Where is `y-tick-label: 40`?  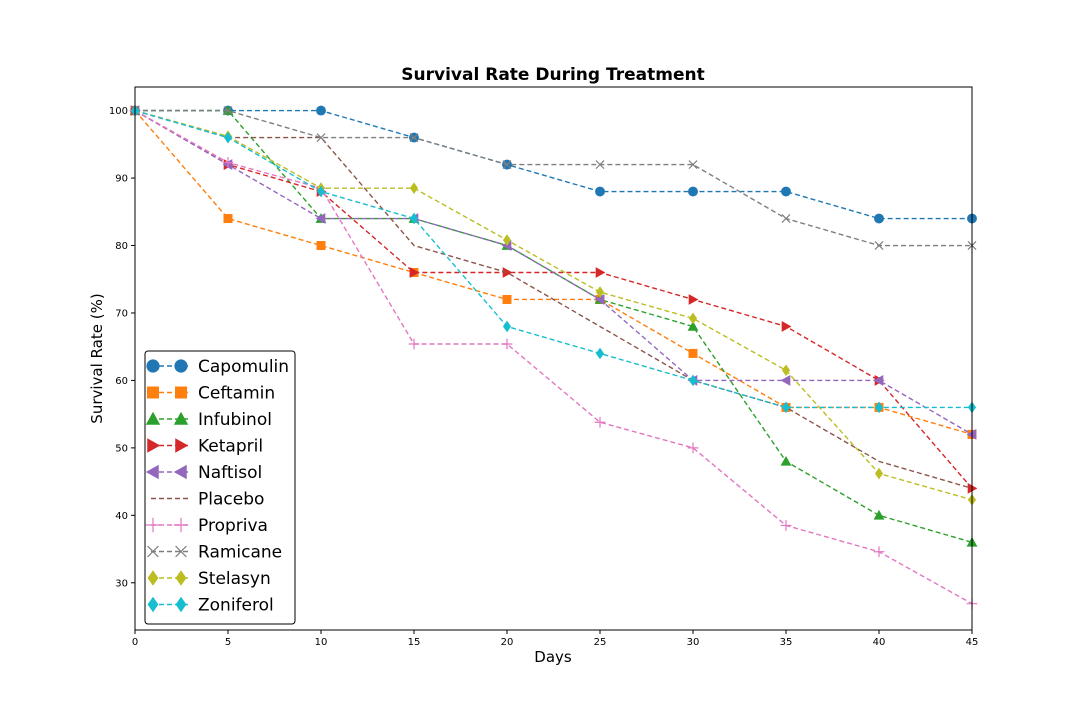 y-tick-label: 40 is located at coordinates (121, 516).